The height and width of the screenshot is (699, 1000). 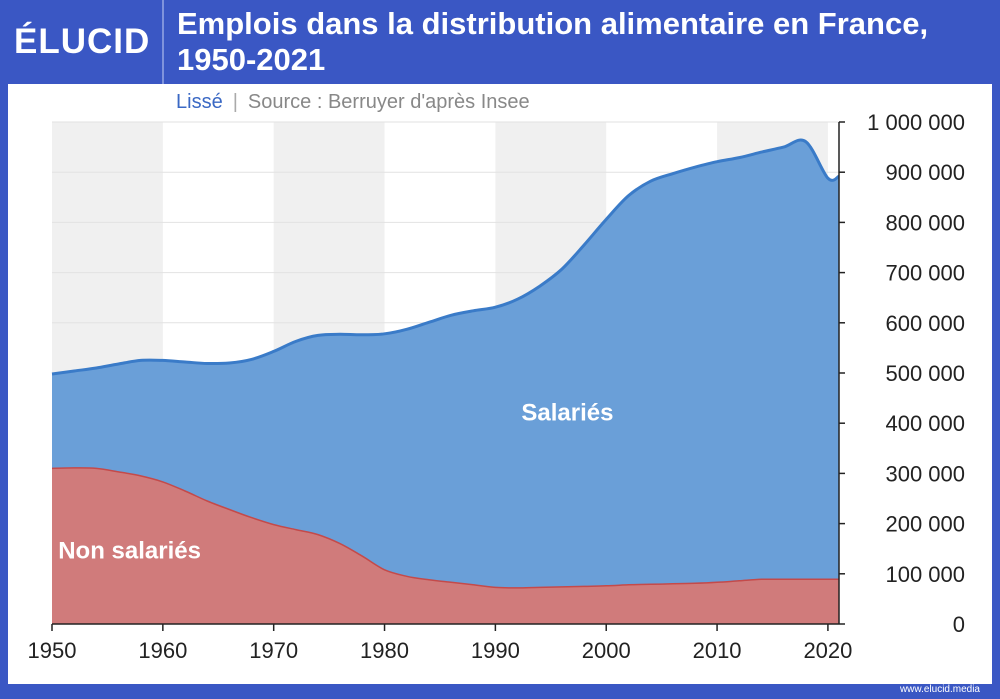 I want to click on line-non-salaries, so click(x=445, y=528).